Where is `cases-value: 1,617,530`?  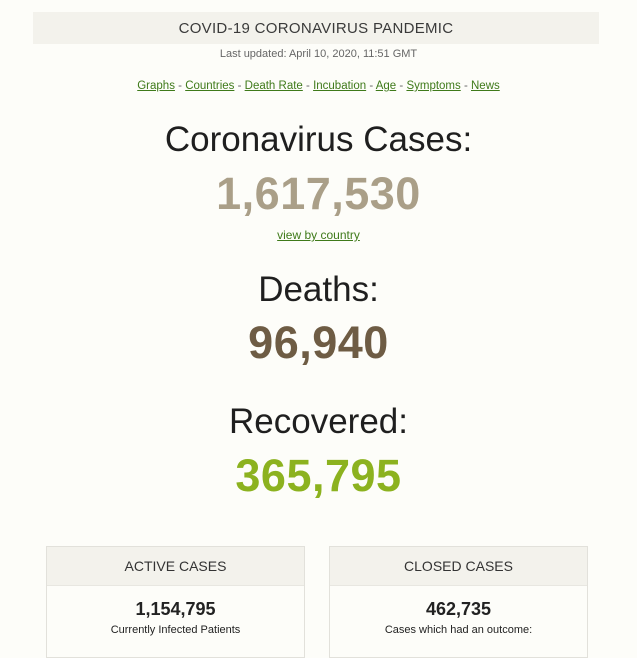 cases-value: 1,617,530 is located at coordinates (318, 193).